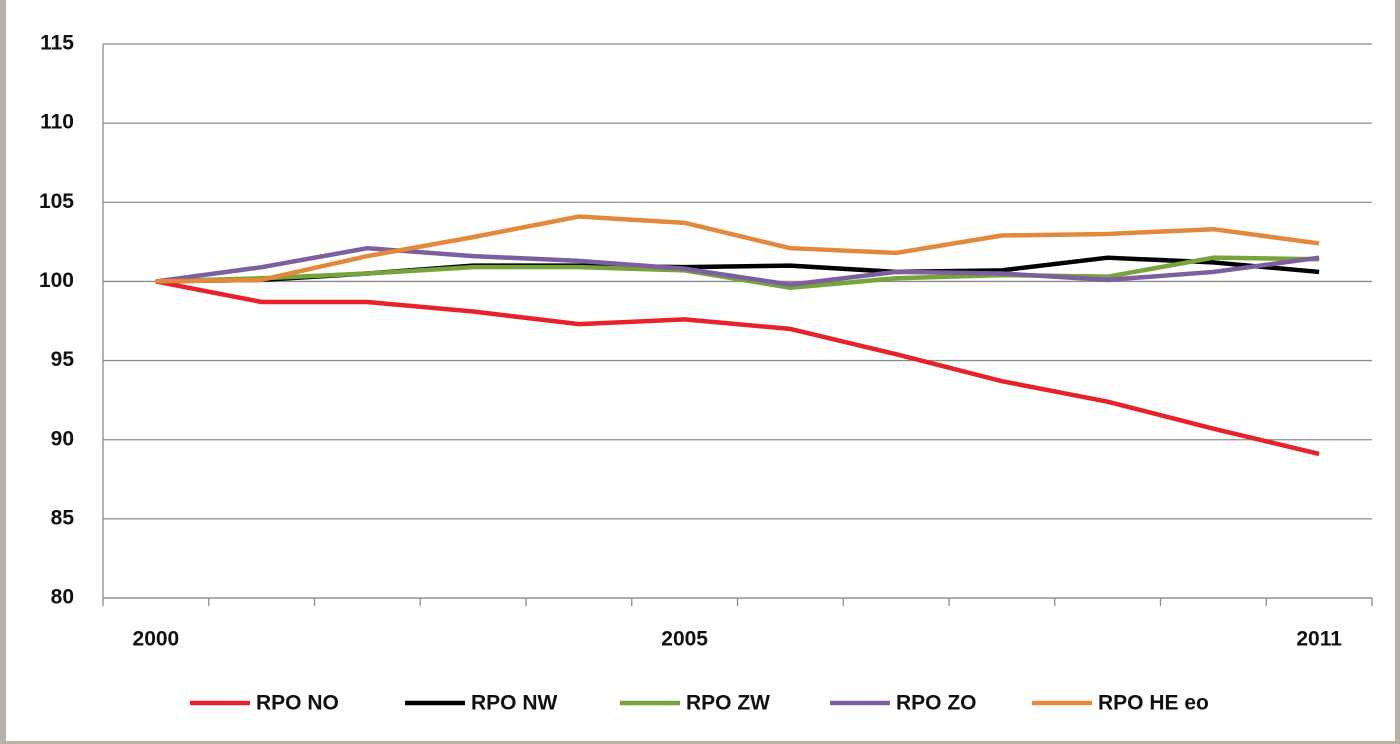 The height and width of the screenshot is (744, 1400). I want to click on legend-label: RPO HE eo, so click(1153, 703).